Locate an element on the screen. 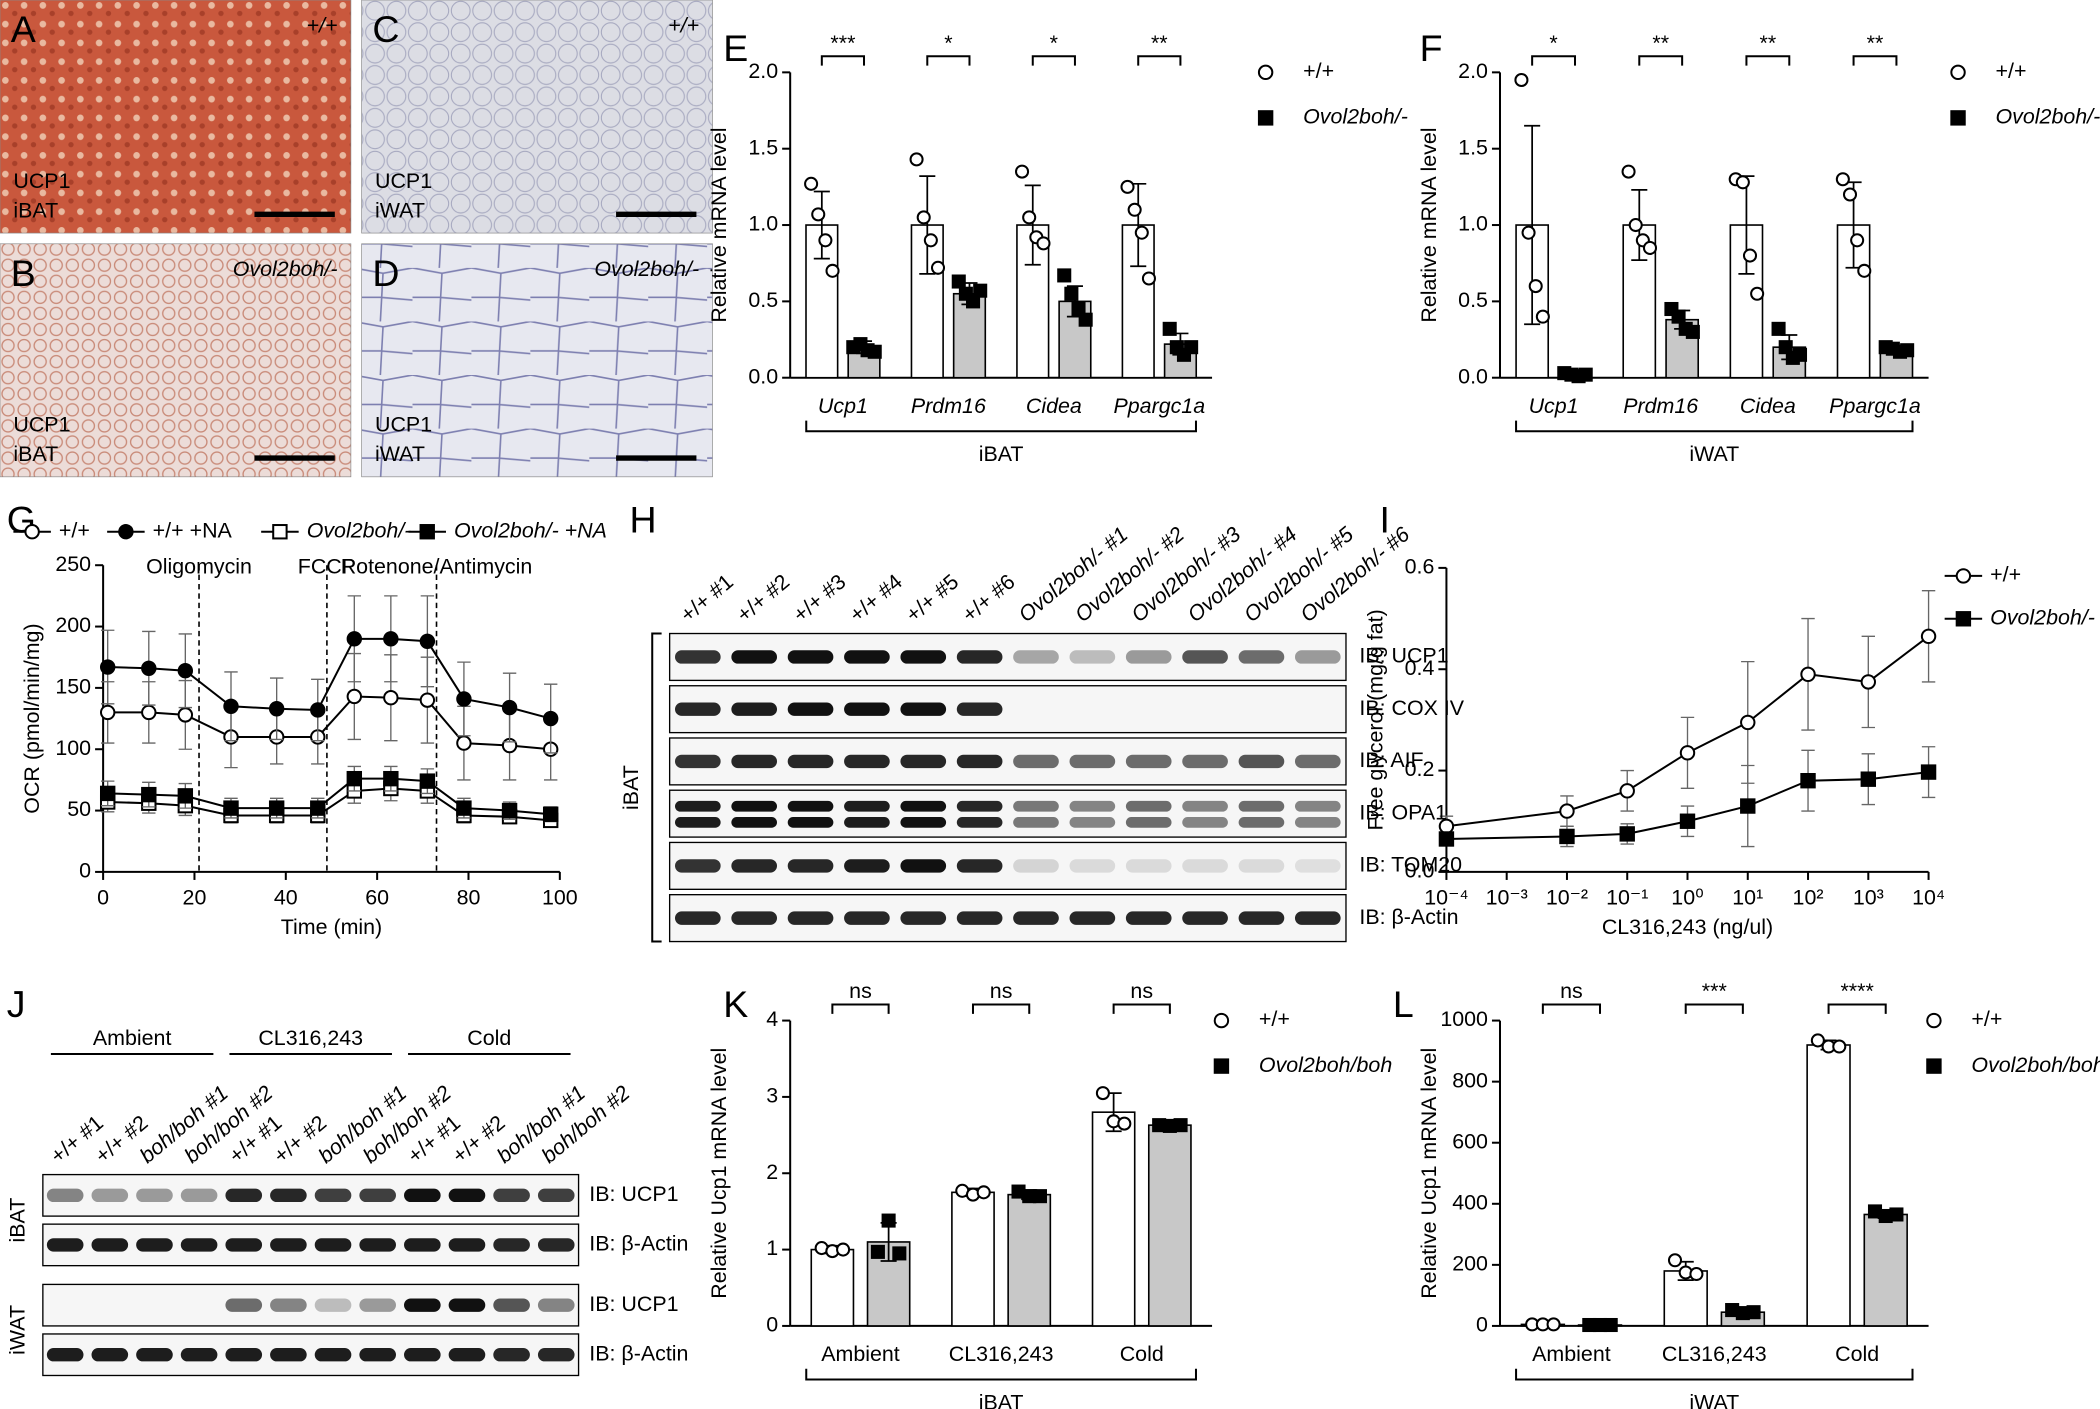 This screenshot has width=2100, height=1409. y-tick-label: 0 is located at coordinates (85, 871).